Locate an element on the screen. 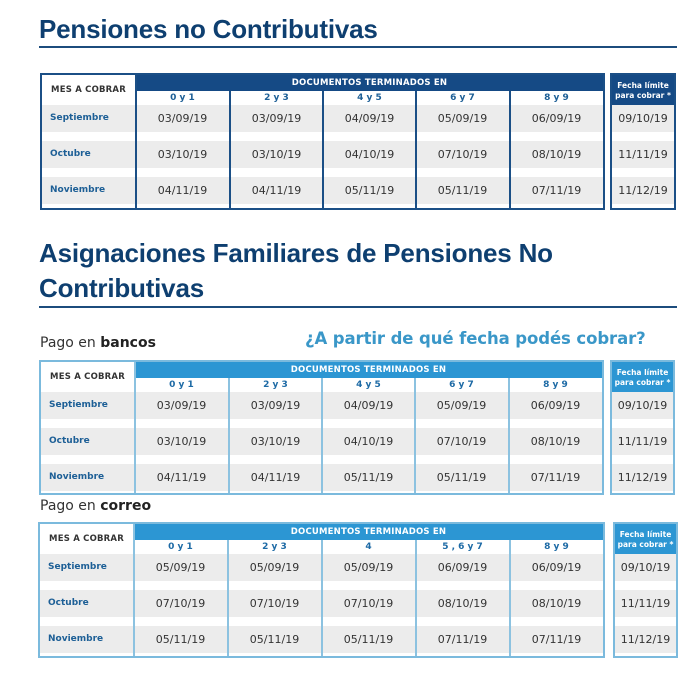  column-header: 8 y 9 is located at coordinates (556, 547).